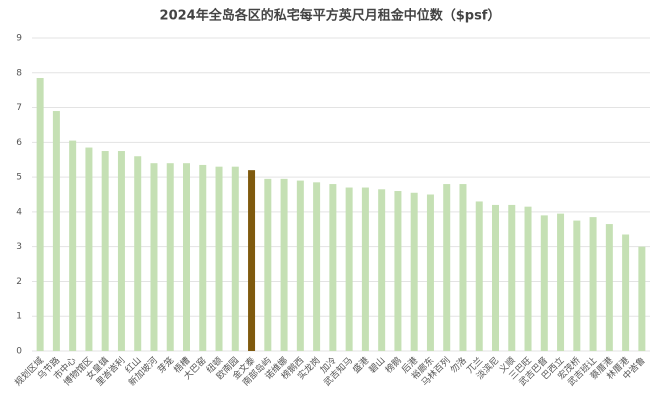 The width and height of the screenshot is (660, 404). I want to click on y-tick-label: 3, so click(19, 247).